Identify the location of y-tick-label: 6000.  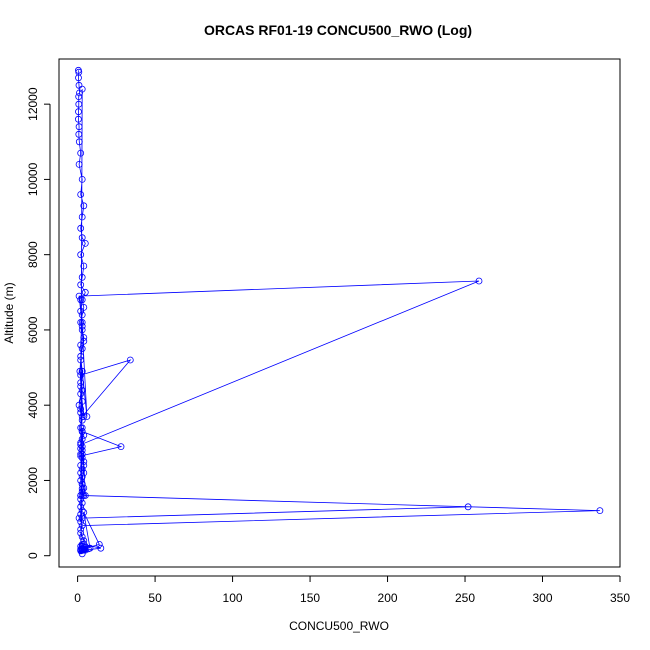
(33, 329).